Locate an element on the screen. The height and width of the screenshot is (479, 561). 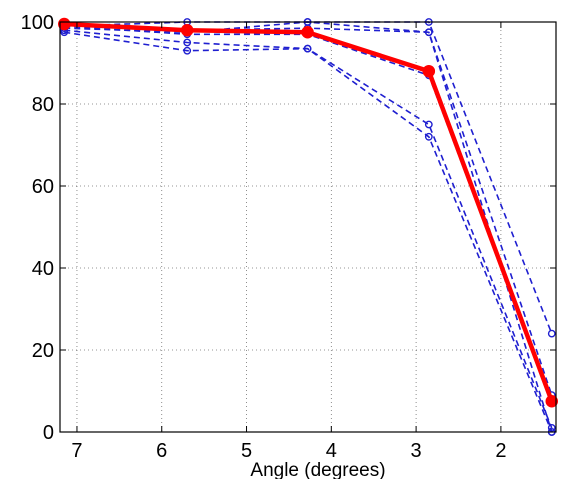
x-tick-label: 3 is located at coordinates (416, 451).